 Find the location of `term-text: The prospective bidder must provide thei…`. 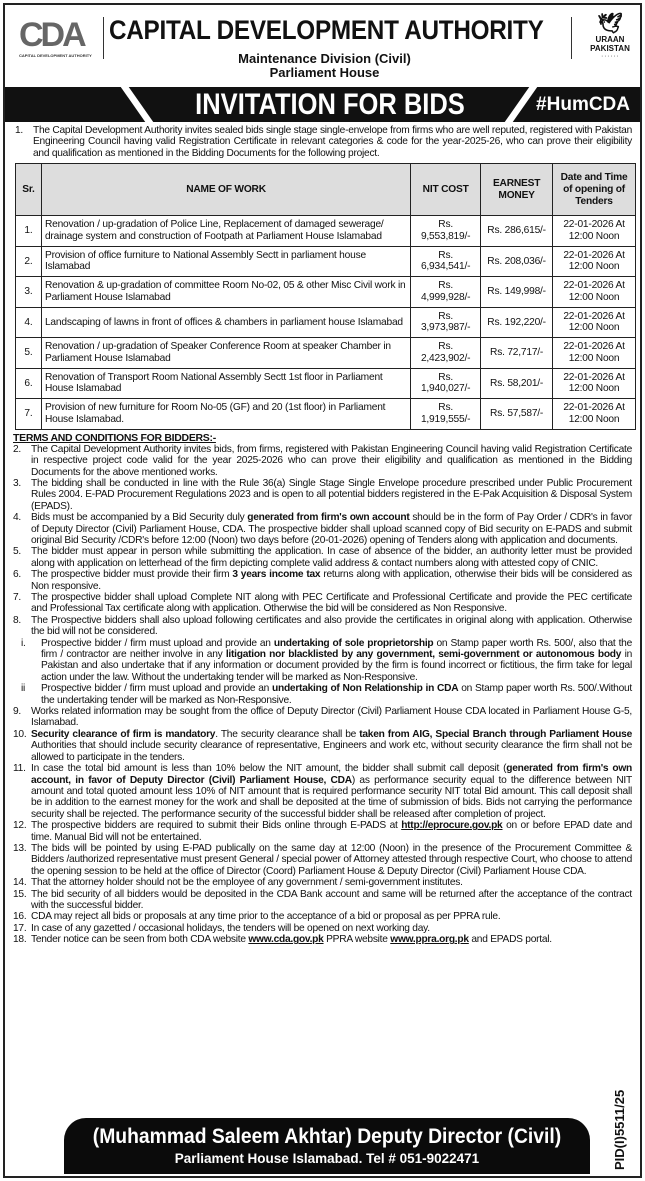

term-text: The prospective bidder must provide thei… is located at coordinates (132, 575).